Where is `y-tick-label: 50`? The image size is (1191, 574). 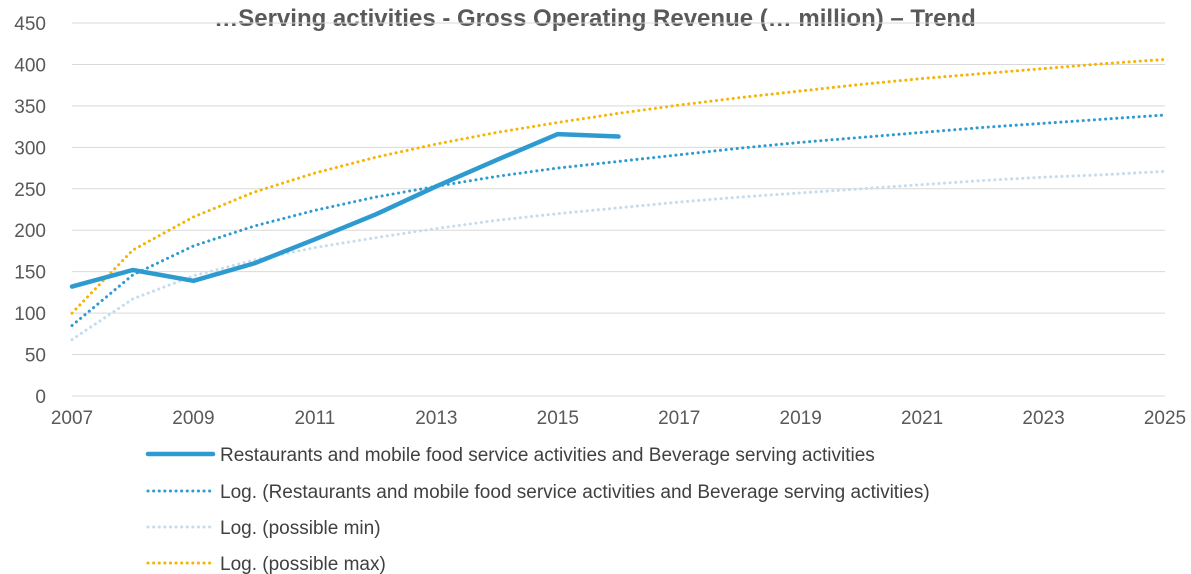
y-tick-label: 50 is located at coordinates (35, 356).